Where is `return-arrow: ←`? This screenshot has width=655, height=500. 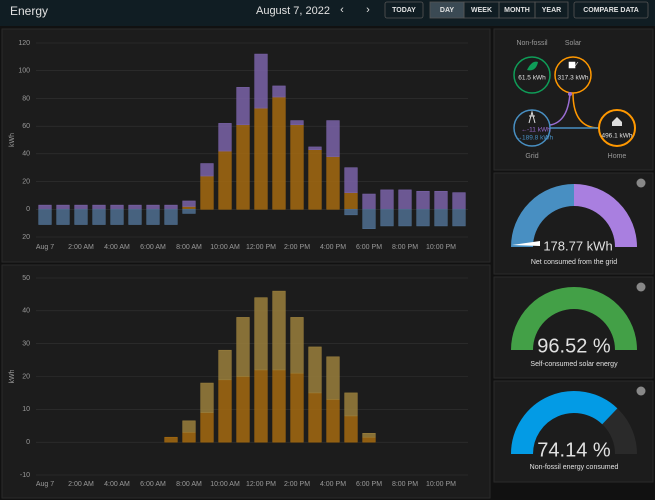
return-arrow: ← is located at coordinates (524, 130).